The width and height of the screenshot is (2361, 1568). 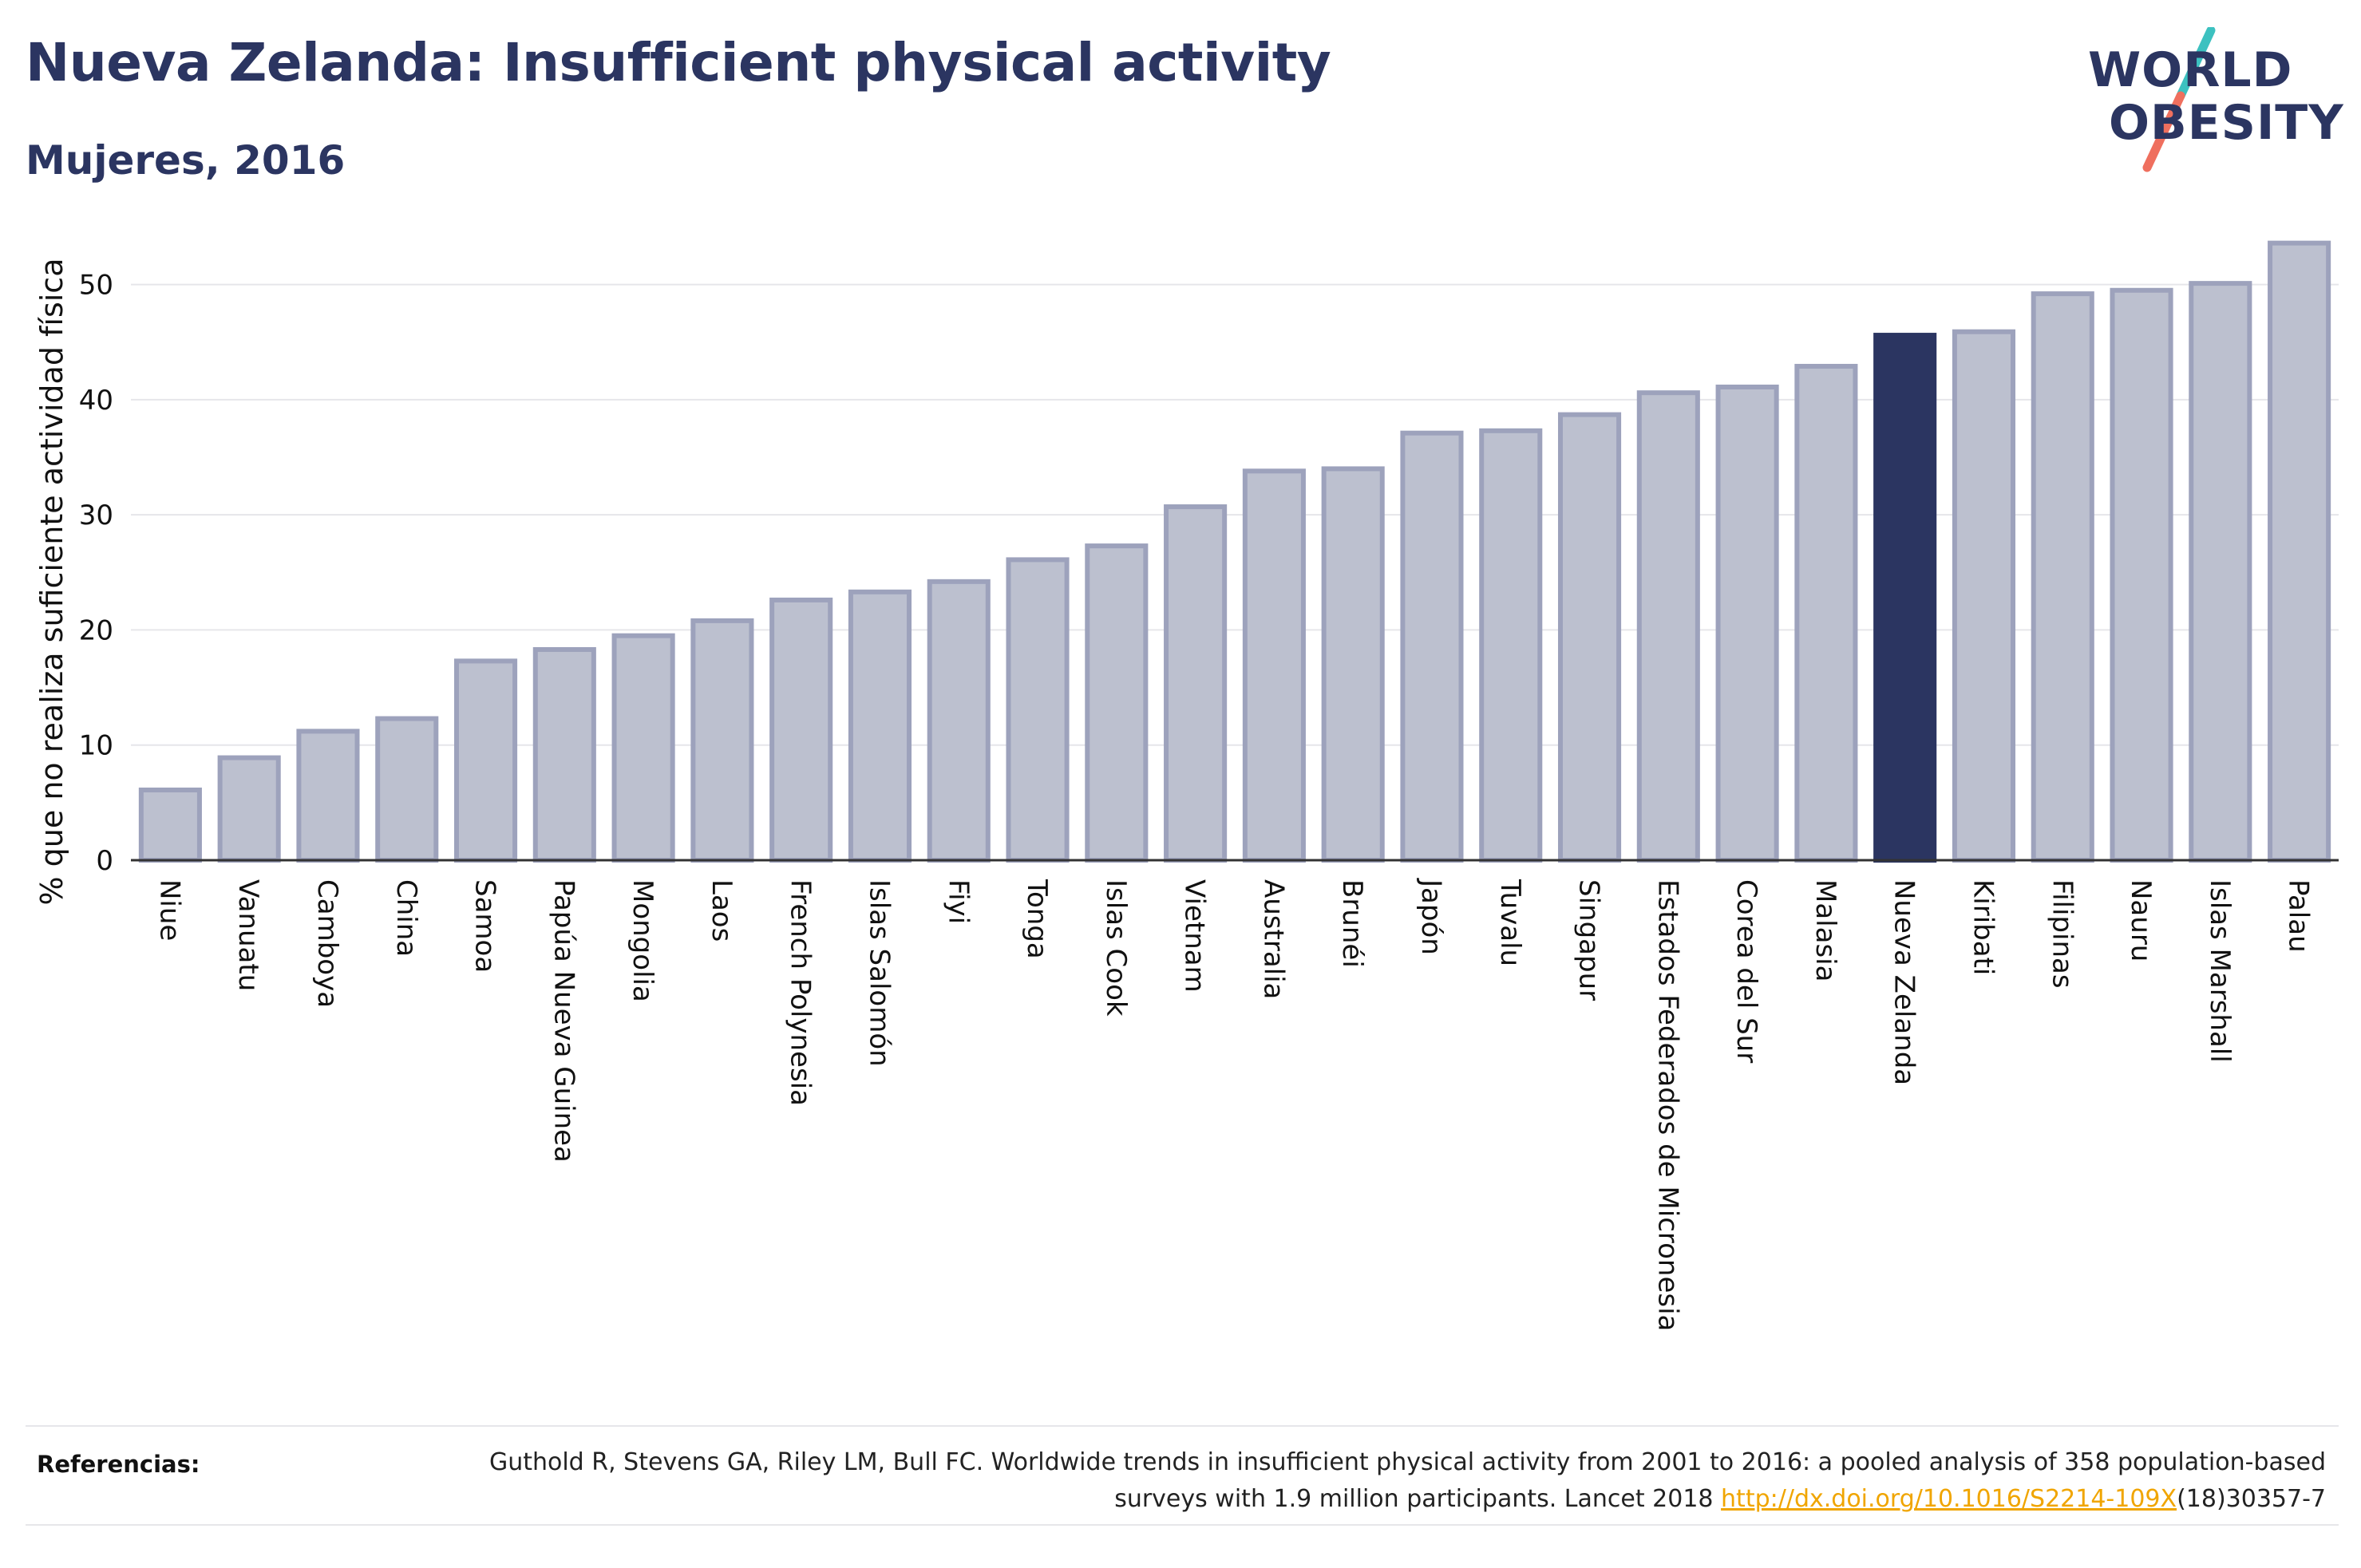 What do you see at coordinates (1511, 645) in the screenshot?
I see `bar-tuvalu` at bounding box center [1511, 645].